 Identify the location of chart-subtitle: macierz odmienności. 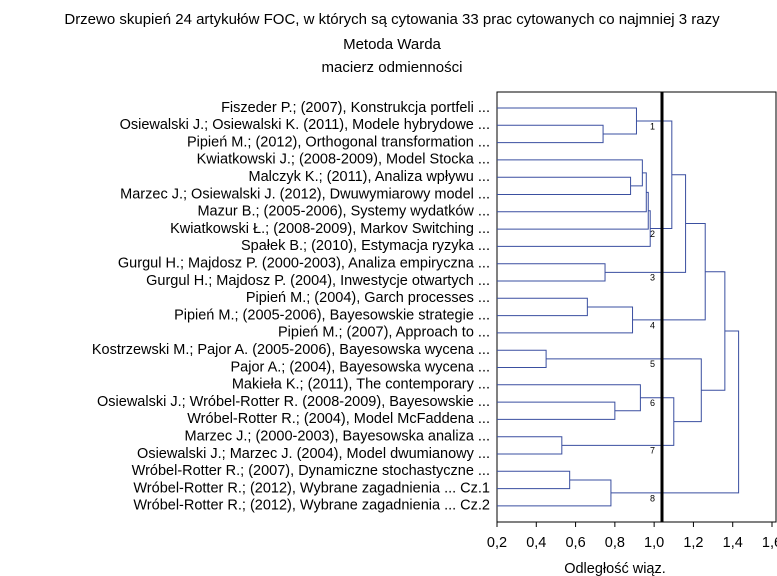
(392, 67).